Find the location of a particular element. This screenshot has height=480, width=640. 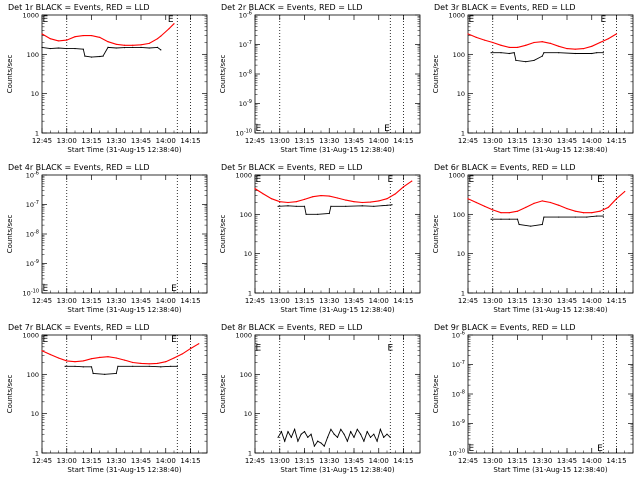

y-tick-label: 10⁻⁷ is located at coordinates (32, 204).